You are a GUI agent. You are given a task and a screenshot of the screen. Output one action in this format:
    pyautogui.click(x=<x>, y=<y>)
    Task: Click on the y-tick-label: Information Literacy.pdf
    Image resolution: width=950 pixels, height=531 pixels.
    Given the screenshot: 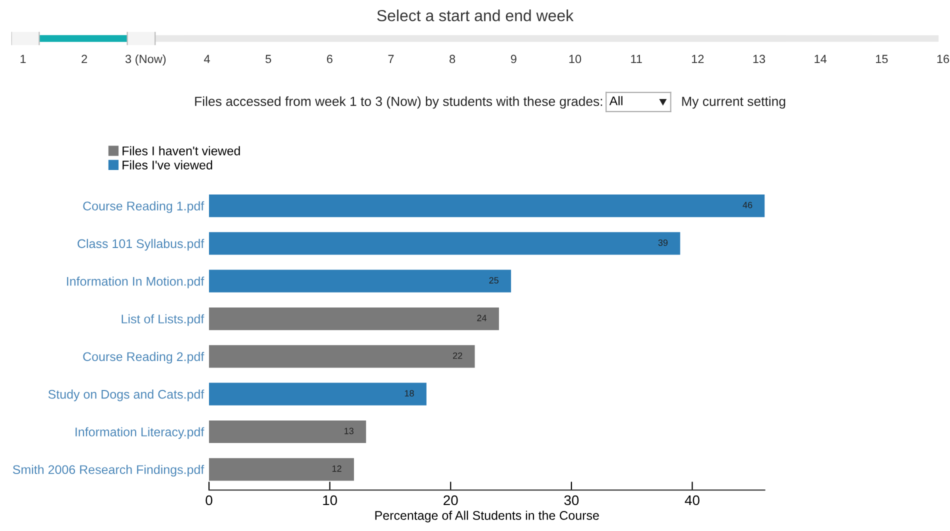 What is the action you would take?
    pyautogui.click(x=140, y=433)
    